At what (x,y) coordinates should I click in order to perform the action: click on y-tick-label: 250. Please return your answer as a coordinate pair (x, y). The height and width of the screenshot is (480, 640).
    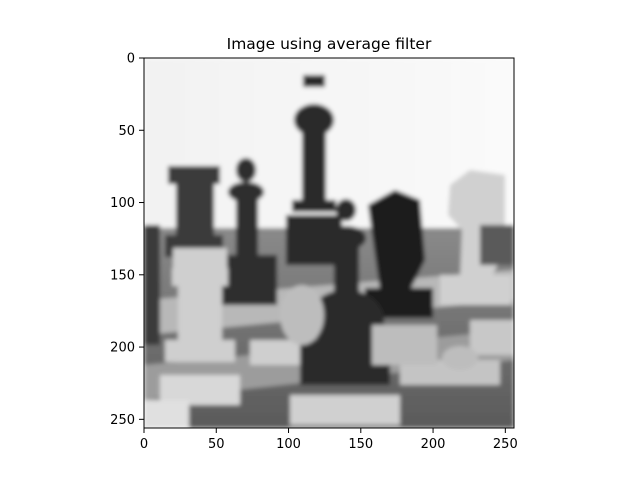
    Looking at the image, I should click on (122, 420).